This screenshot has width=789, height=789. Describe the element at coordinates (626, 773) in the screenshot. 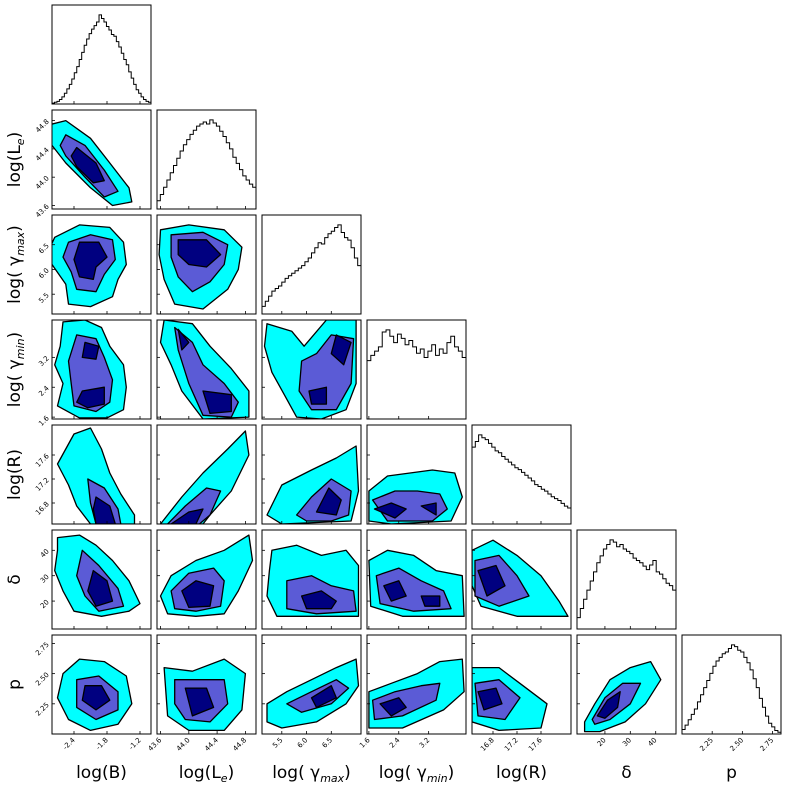

I see `x-axis-label-: δ` at that location.